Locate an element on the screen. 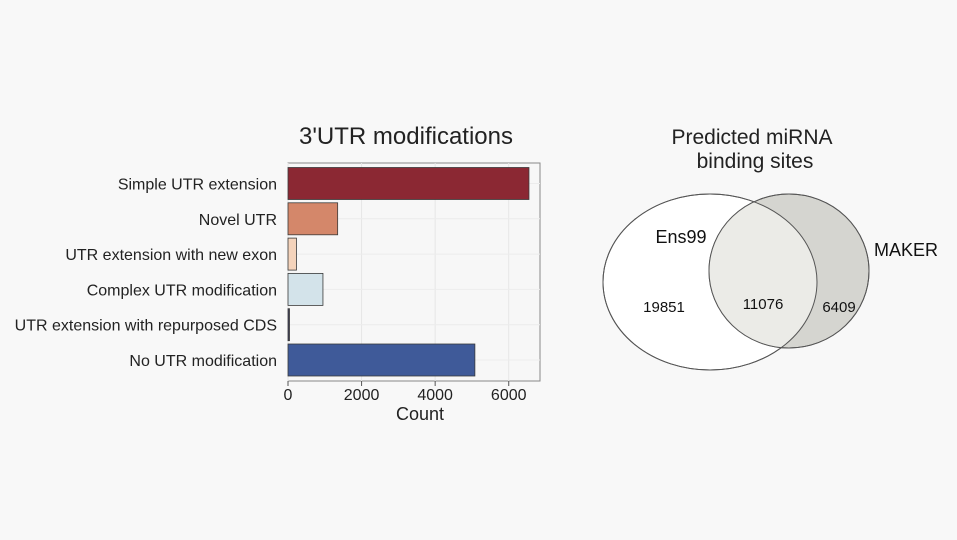 The height and width of the screenshot is (540, 957). venn-title-line-2: binding sites is located at coordinates (755, 161).